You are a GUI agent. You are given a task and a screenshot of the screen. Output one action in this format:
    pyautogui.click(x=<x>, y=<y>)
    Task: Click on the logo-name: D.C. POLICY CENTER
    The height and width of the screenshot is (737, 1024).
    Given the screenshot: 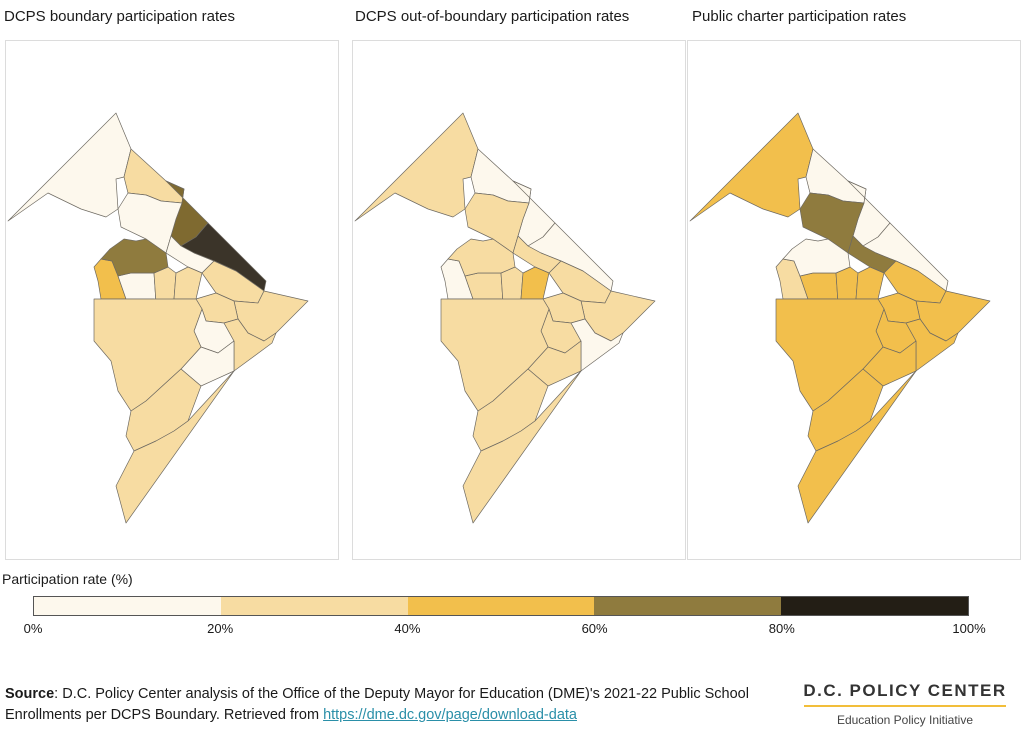 What is the action you would take?
    pyautogui.click(x=905, y=690)
    